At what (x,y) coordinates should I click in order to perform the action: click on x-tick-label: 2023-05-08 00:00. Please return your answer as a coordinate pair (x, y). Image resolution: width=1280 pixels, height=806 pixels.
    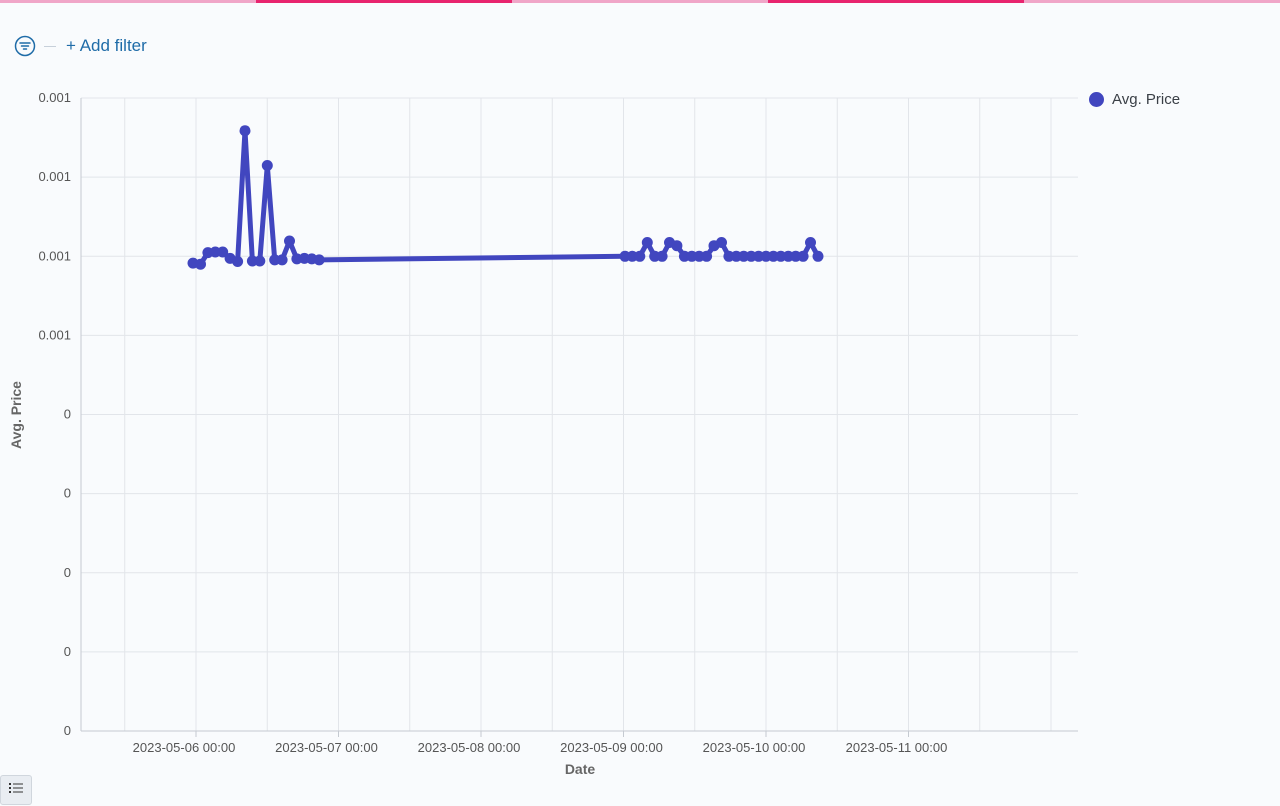
    Looking at the image, I should click on (469, 747).